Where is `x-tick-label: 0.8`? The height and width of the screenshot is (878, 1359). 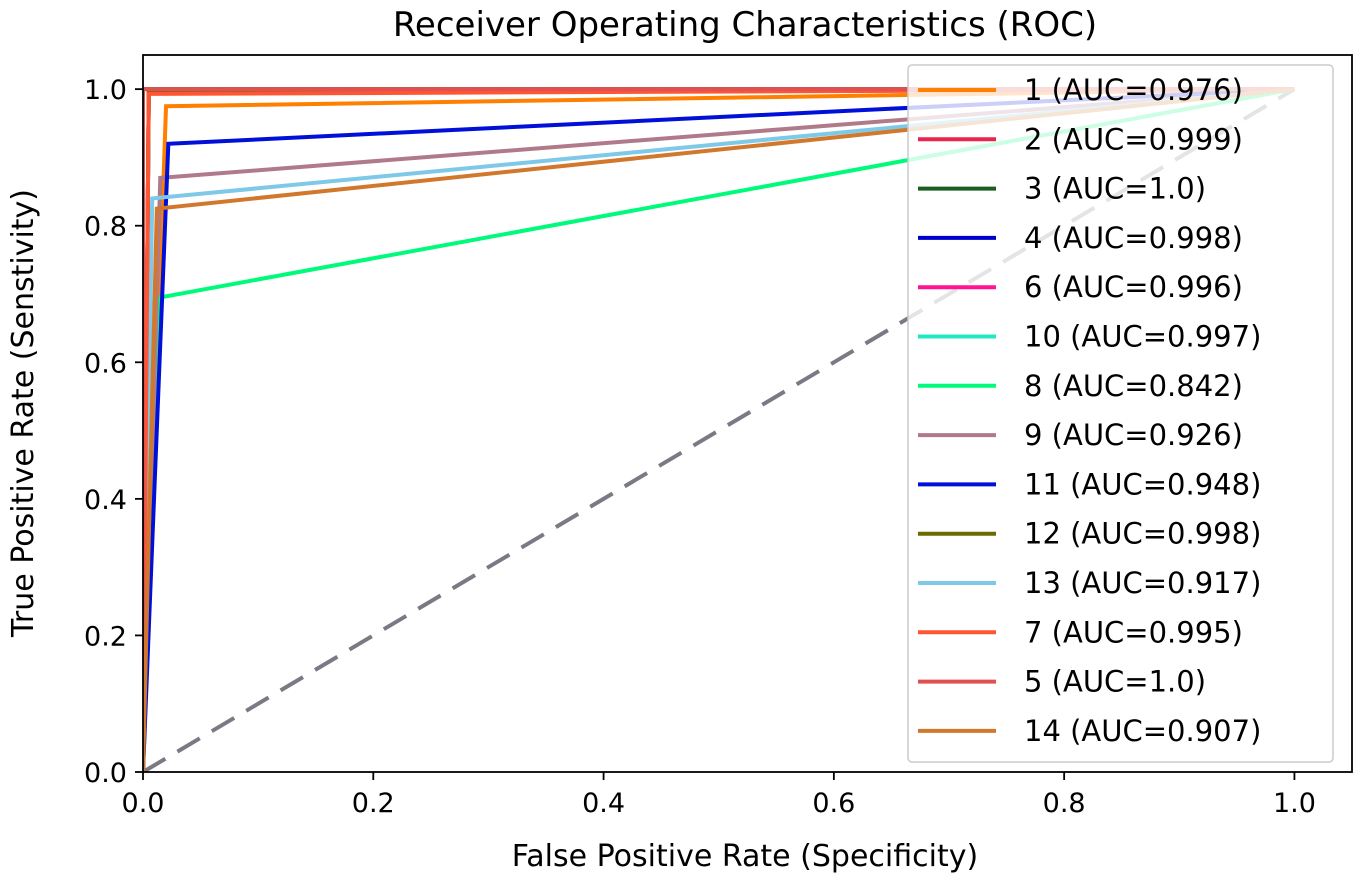 x-tick-label: 0.8 is located at coordinates (1064, 803).